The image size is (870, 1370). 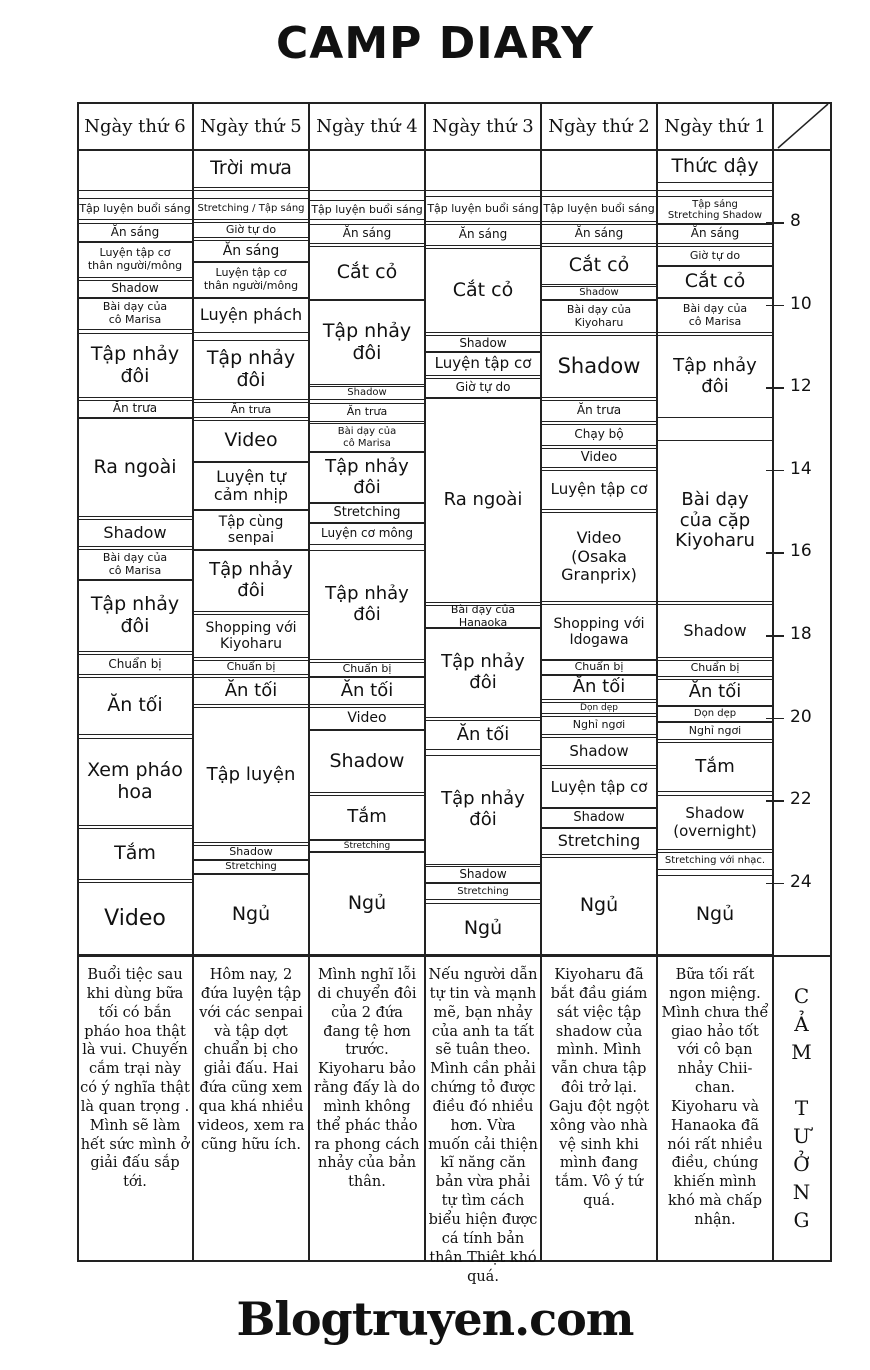 I want to click on schedule-cell: Luyện cơ mông, so click(x=367, y=534).